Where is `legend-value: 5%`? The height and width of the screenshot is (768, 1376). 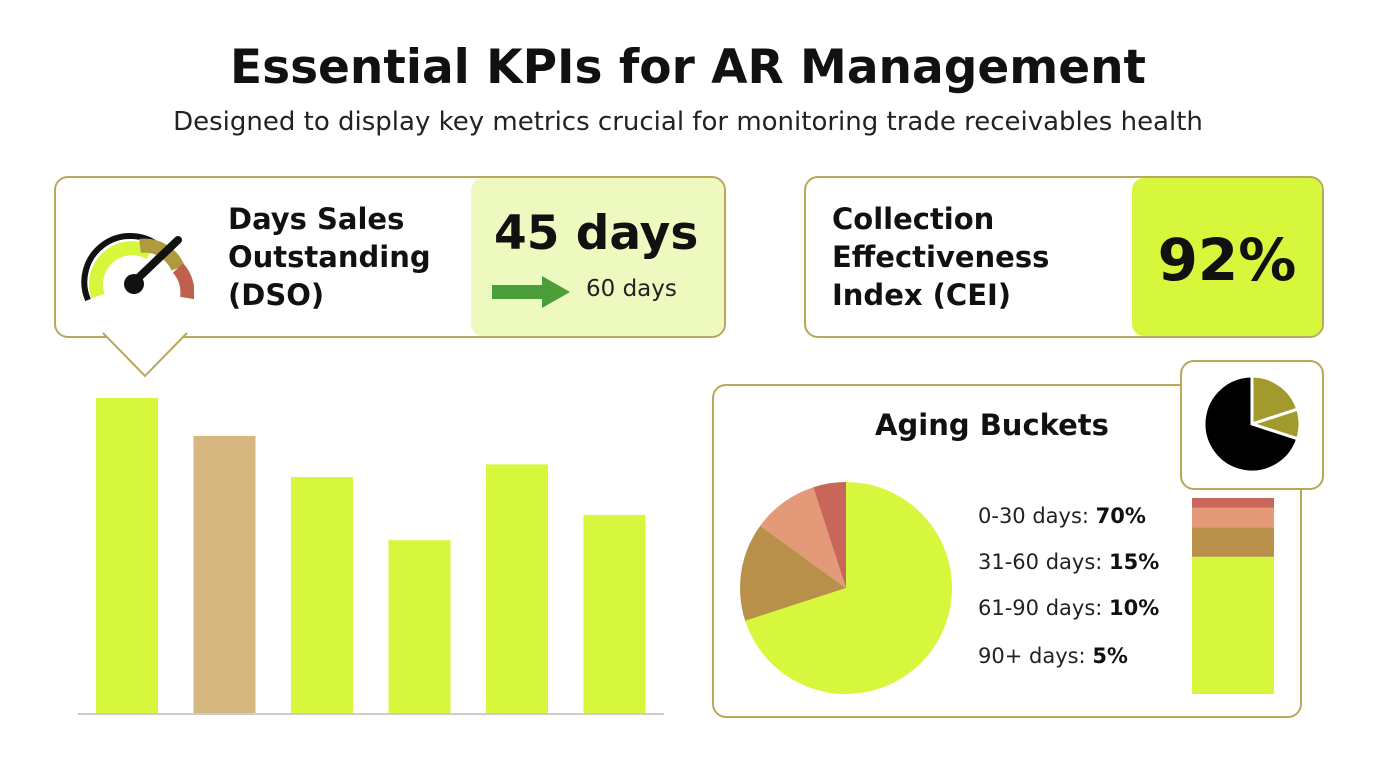
legend-value: 5% is located at coordinates (1110, 656).